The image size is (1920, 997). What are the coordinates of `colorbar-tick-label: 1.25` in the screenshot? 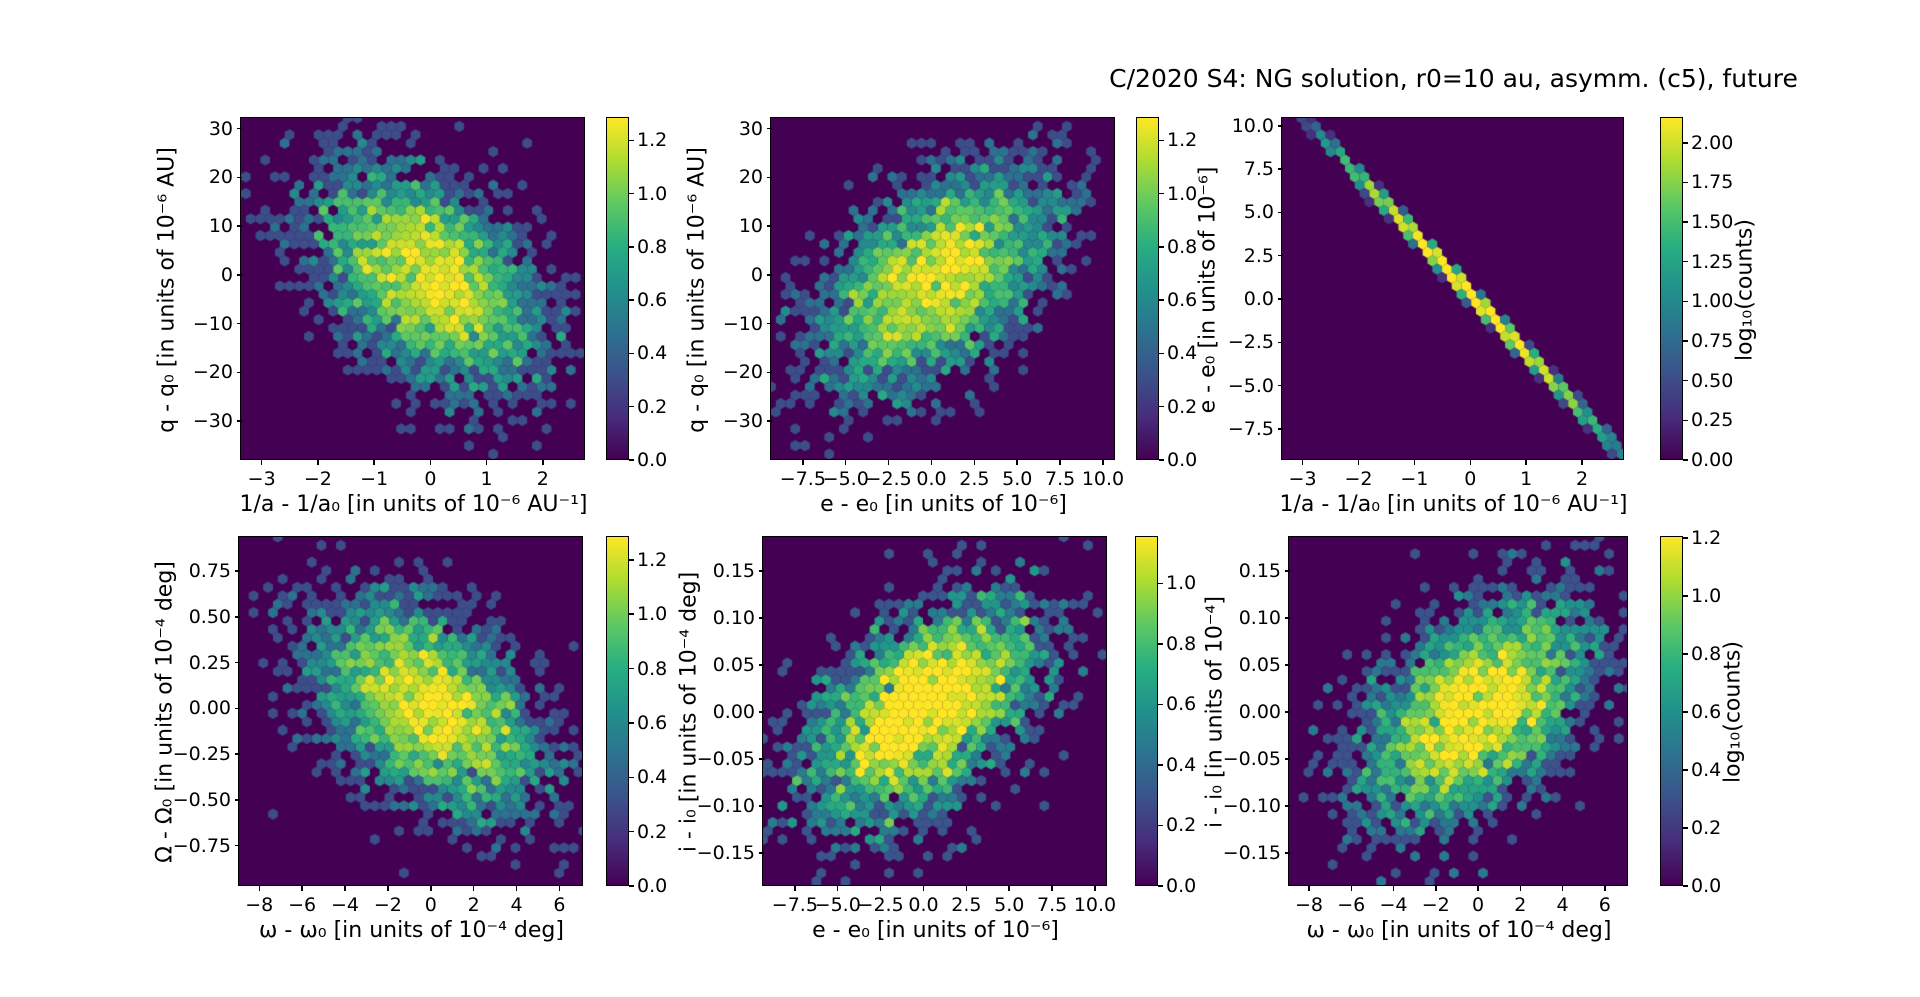 It's located at (1712, 261).